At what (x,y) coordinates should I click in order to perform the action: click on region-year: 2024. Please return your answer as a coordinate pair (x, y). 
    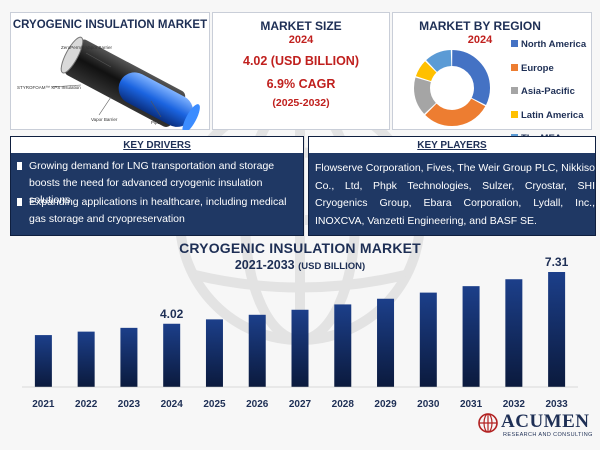
    Looking at the image, I should click on (480, 40).